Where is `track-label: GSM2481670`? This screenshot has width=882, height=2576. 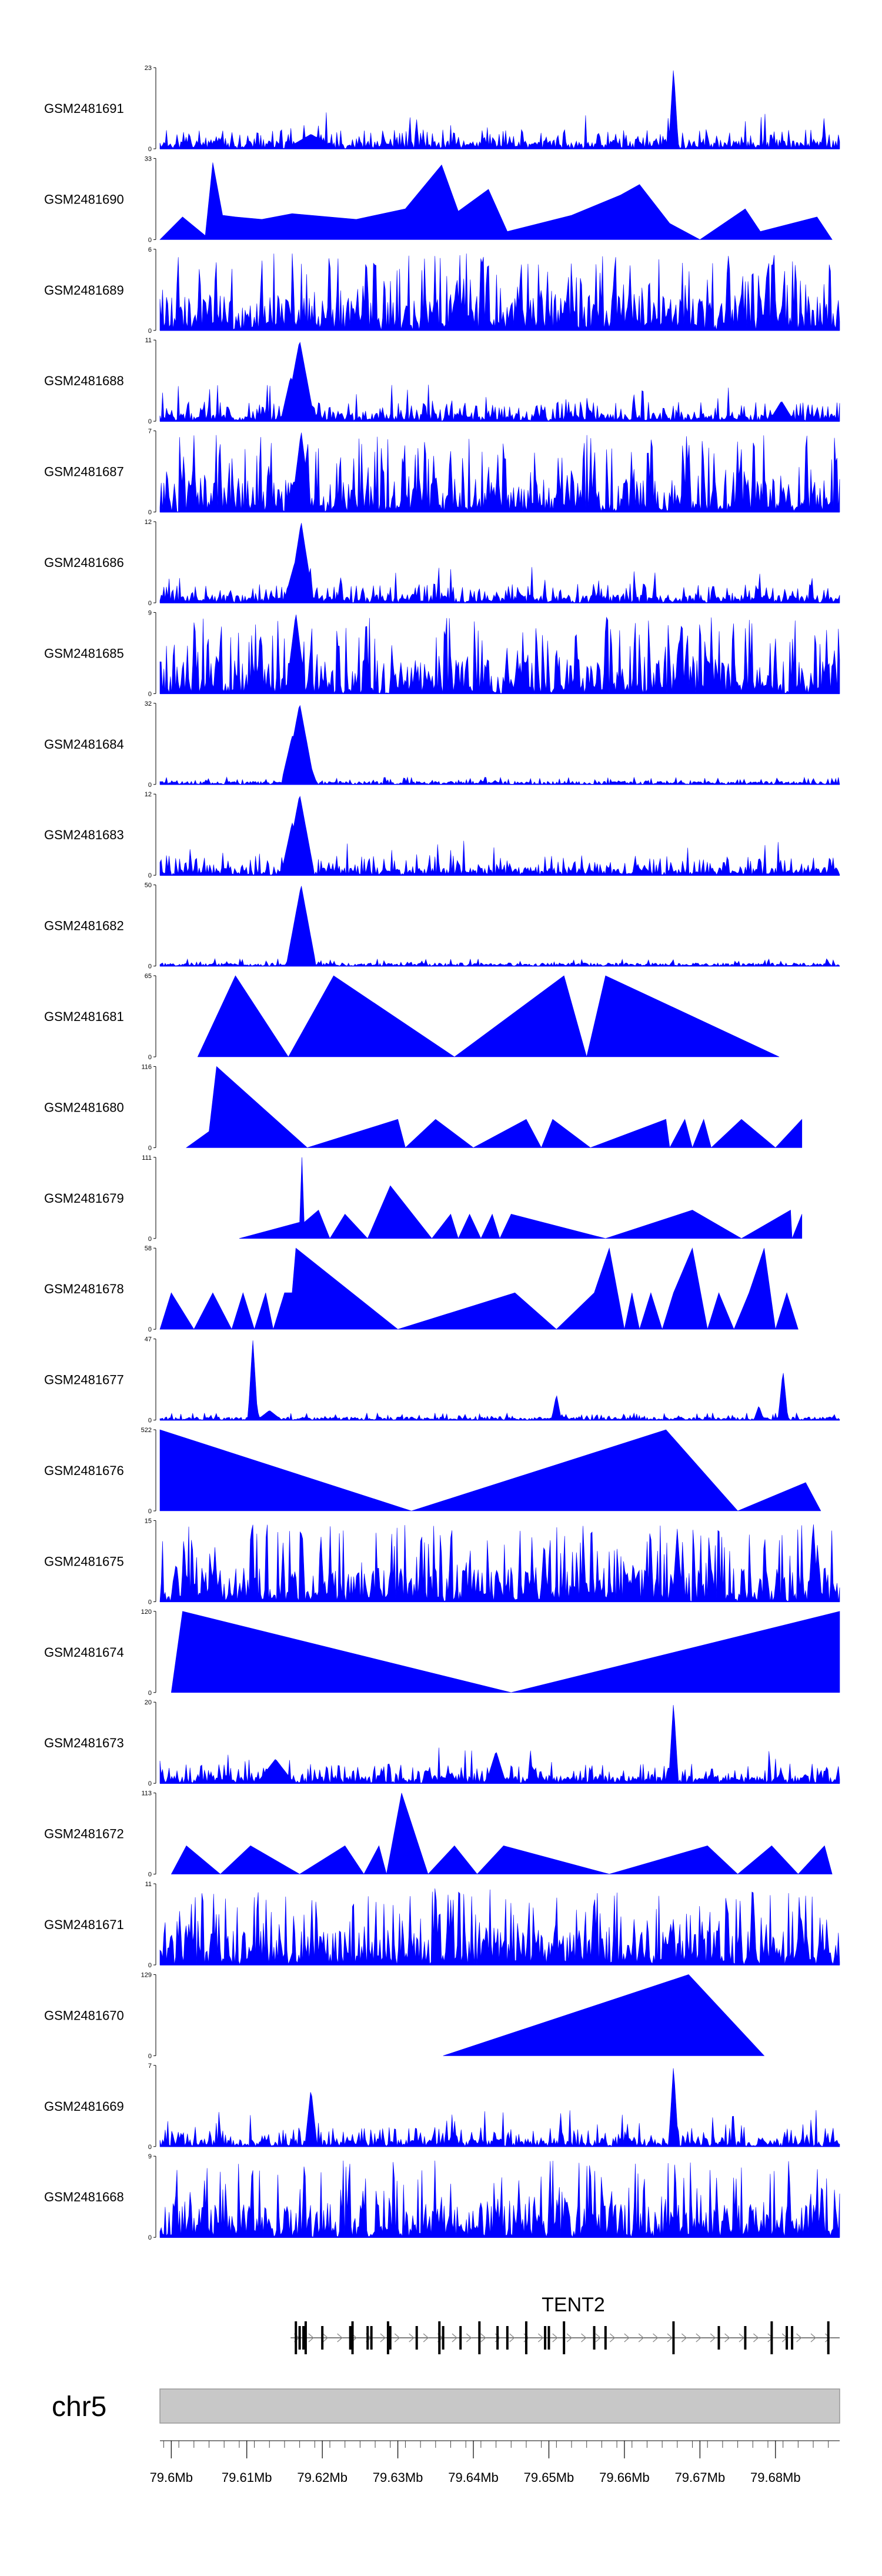 track-label: GSM2481670 is located at coordinates (84, 2015).